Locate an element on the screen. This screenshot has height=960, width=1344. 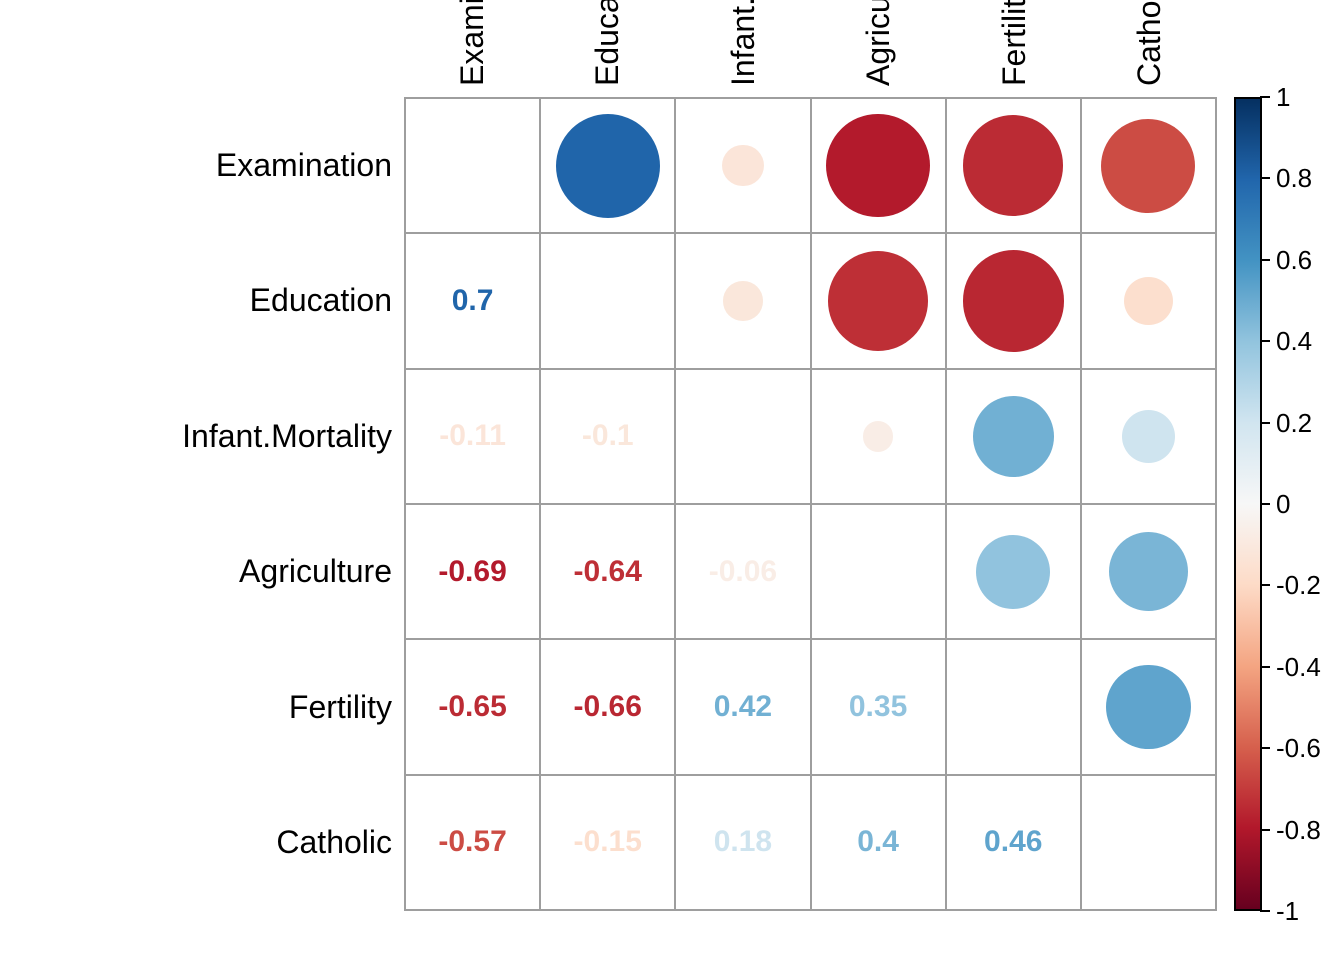
colorbar-tick-label: -0.2 is located at coordinates (1298, 585).